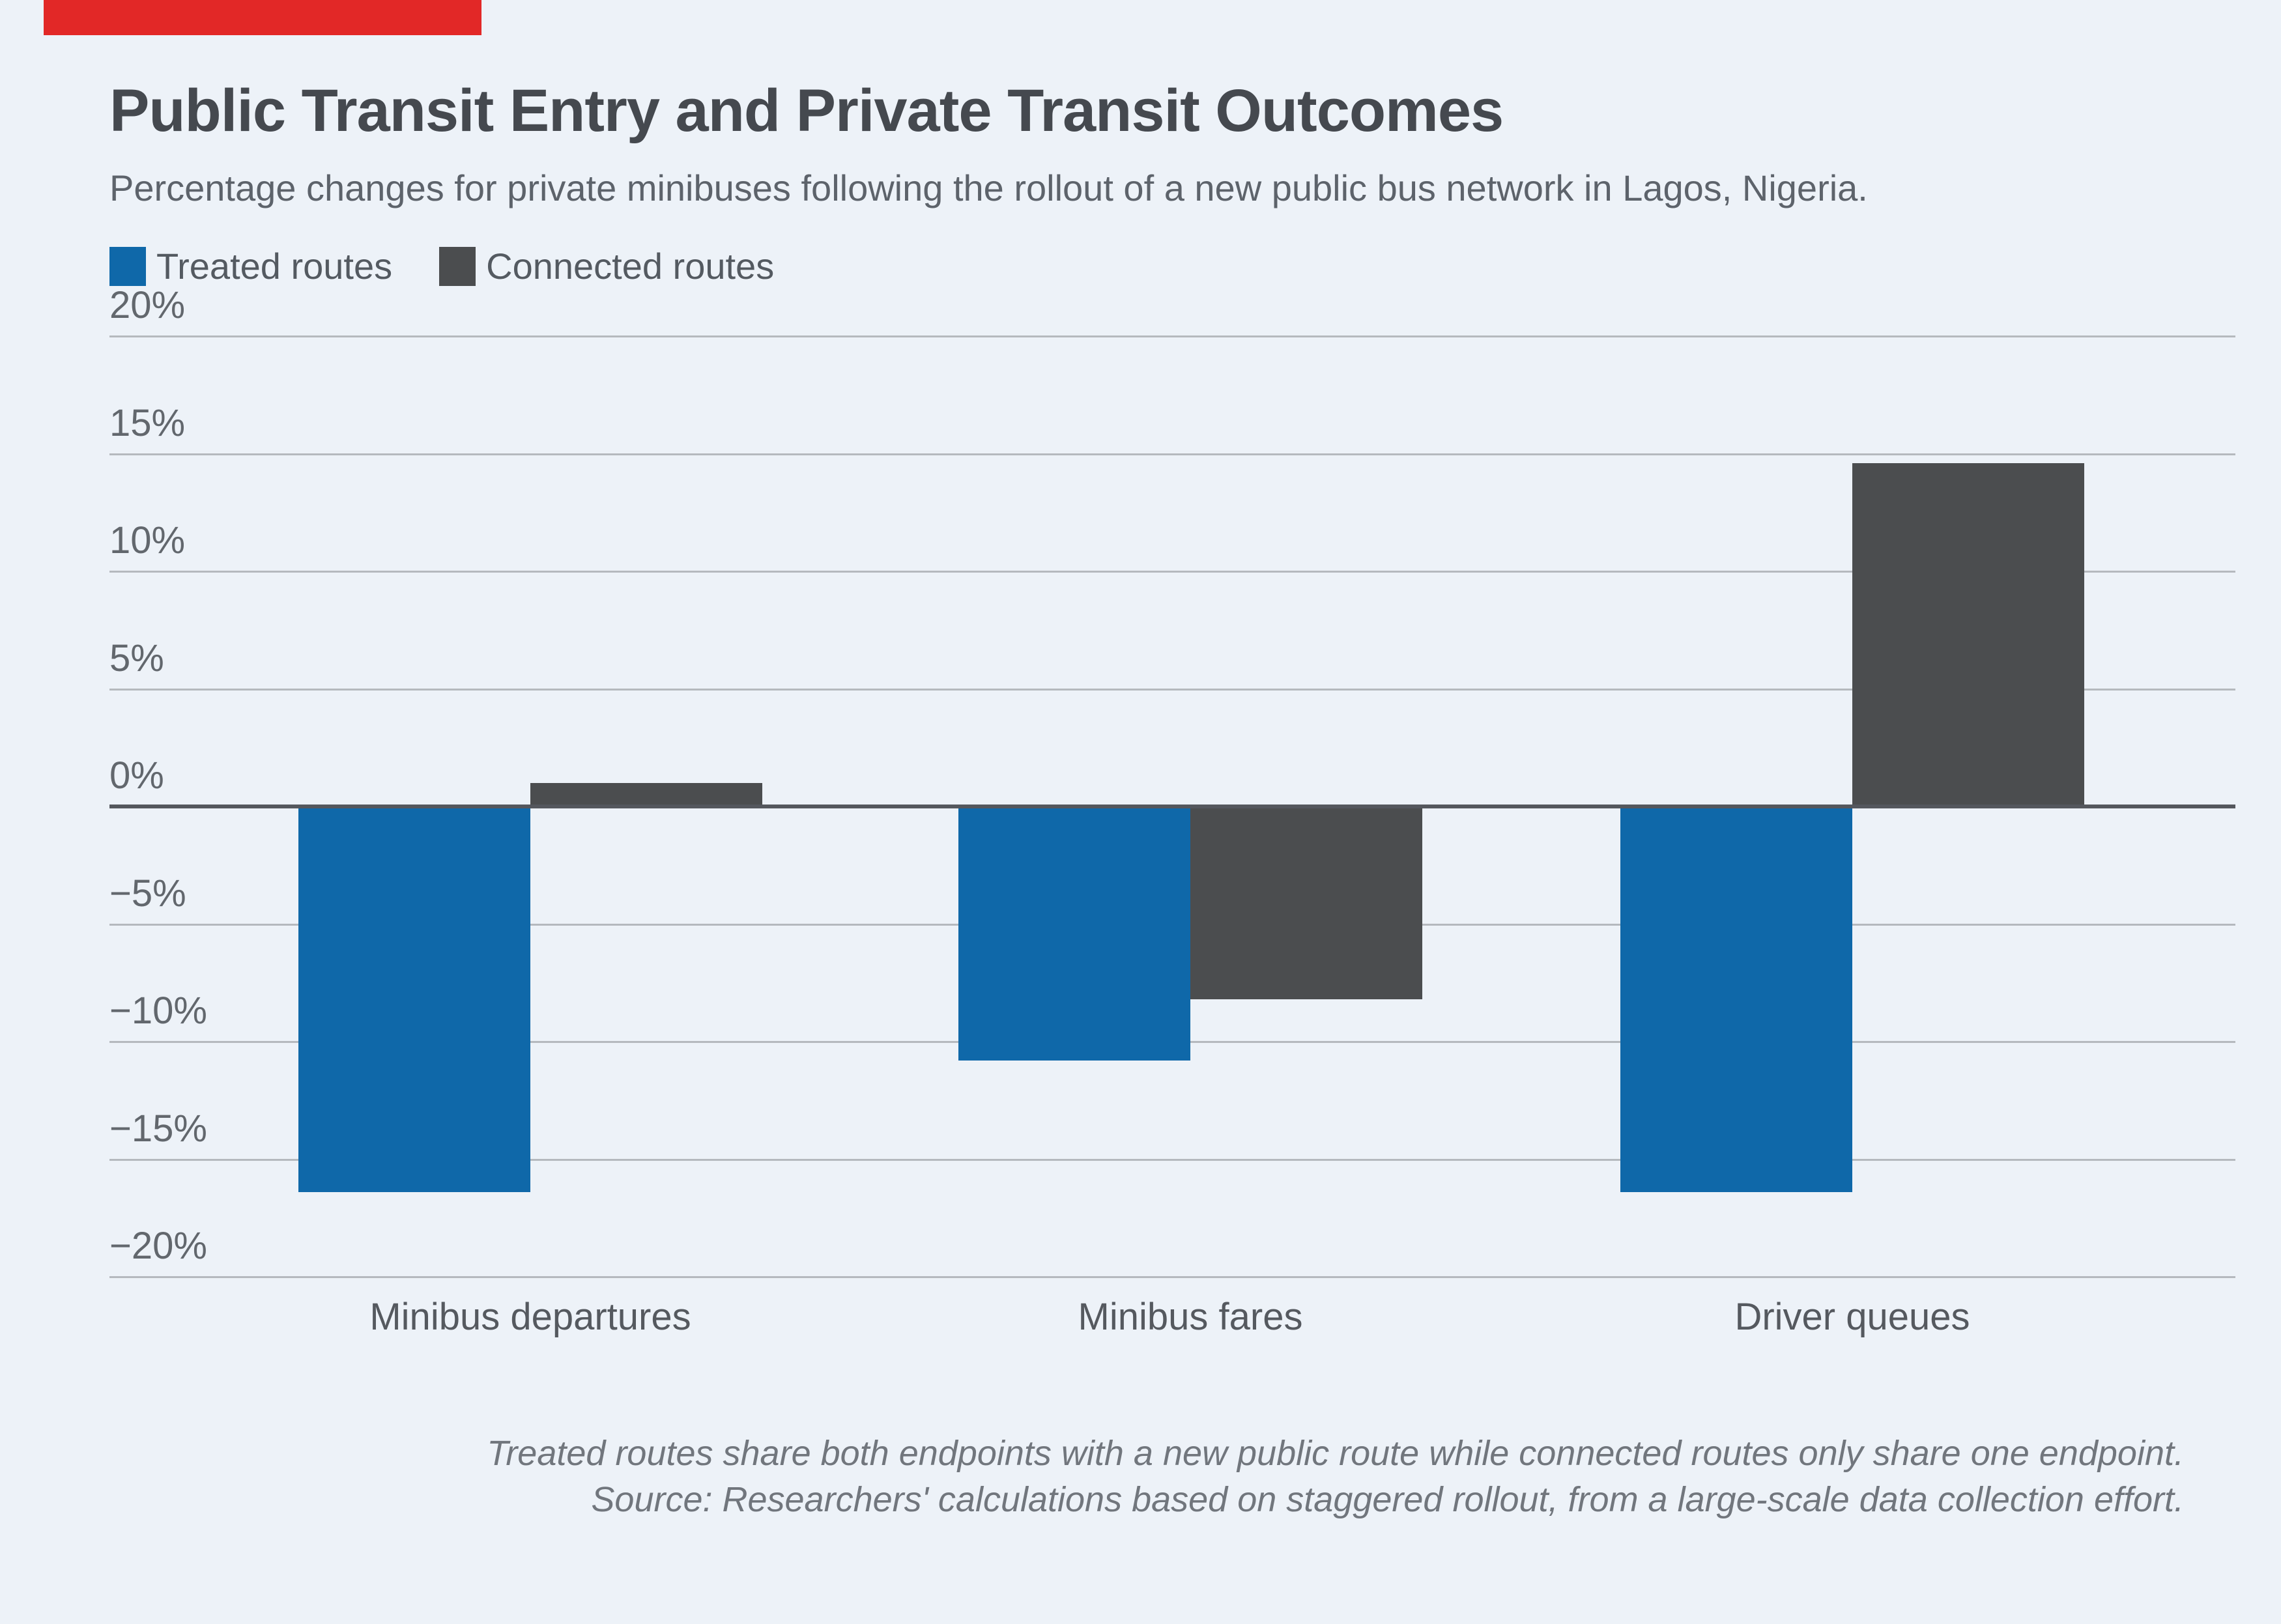 The image size is (2281, 1624). Describe the element at coordinates (1852, 1317) in the screenshot. I see `category-label-2: Driver queues` at that location.